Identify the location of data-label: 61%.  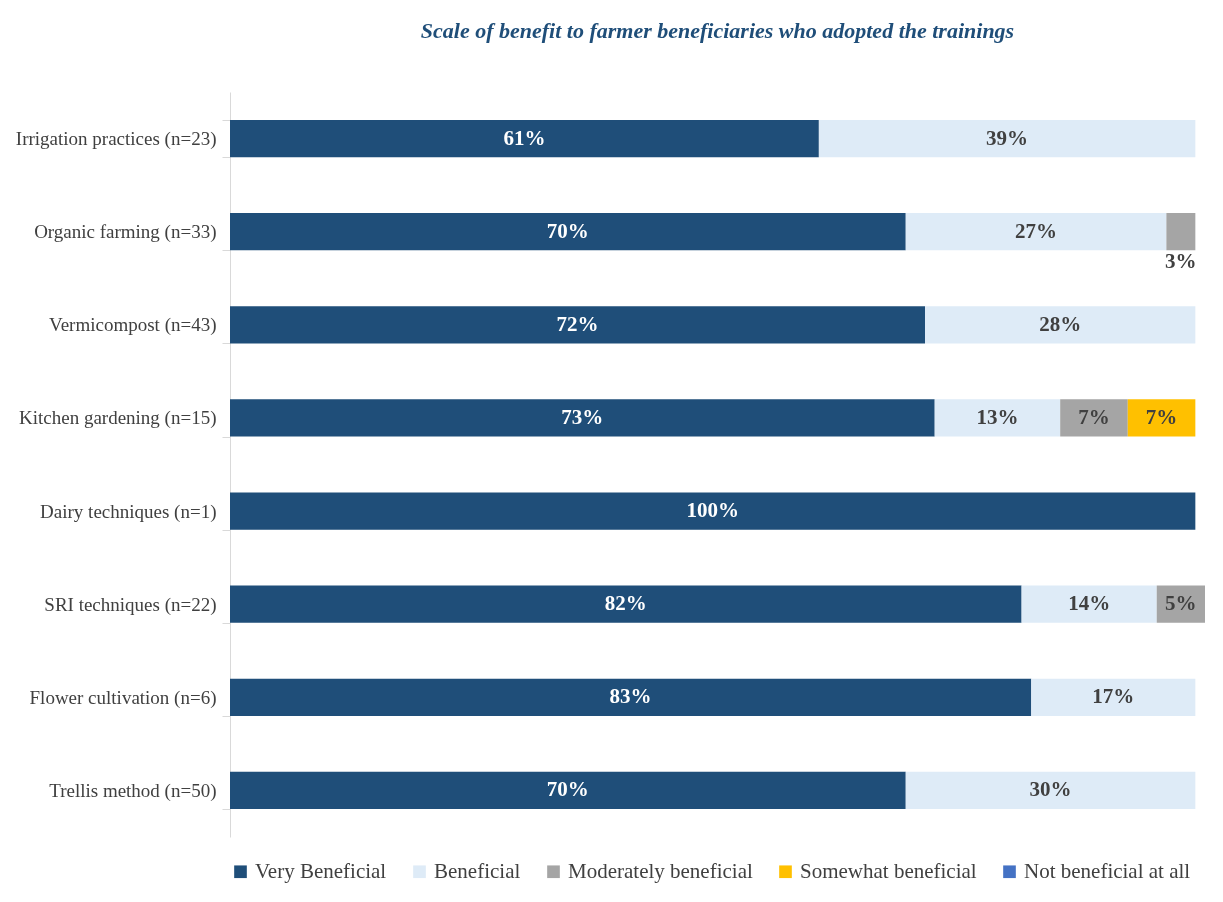
(524, 137).